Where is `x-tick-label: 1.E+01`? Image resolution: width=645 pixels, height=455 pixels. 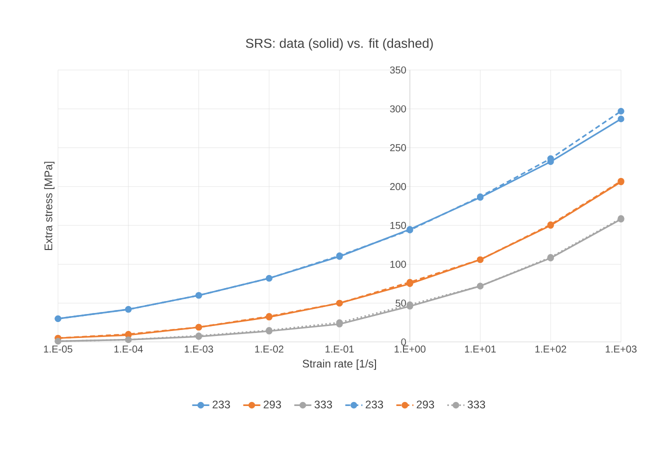
x-tick-label: 1.E+01 is located at coordinates (480, 349).